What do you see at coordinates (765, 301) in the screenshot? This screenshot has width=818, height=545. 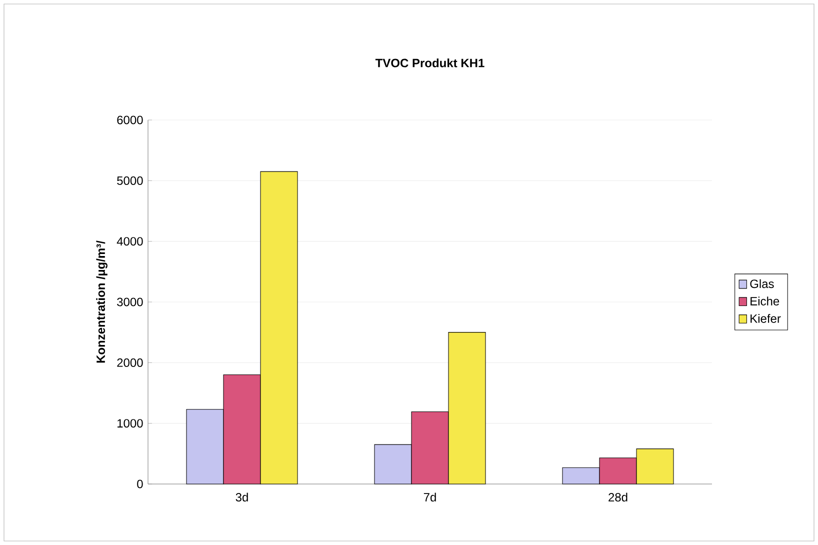 I see `legend-label: Eiche` at bounding box center [765, 301].